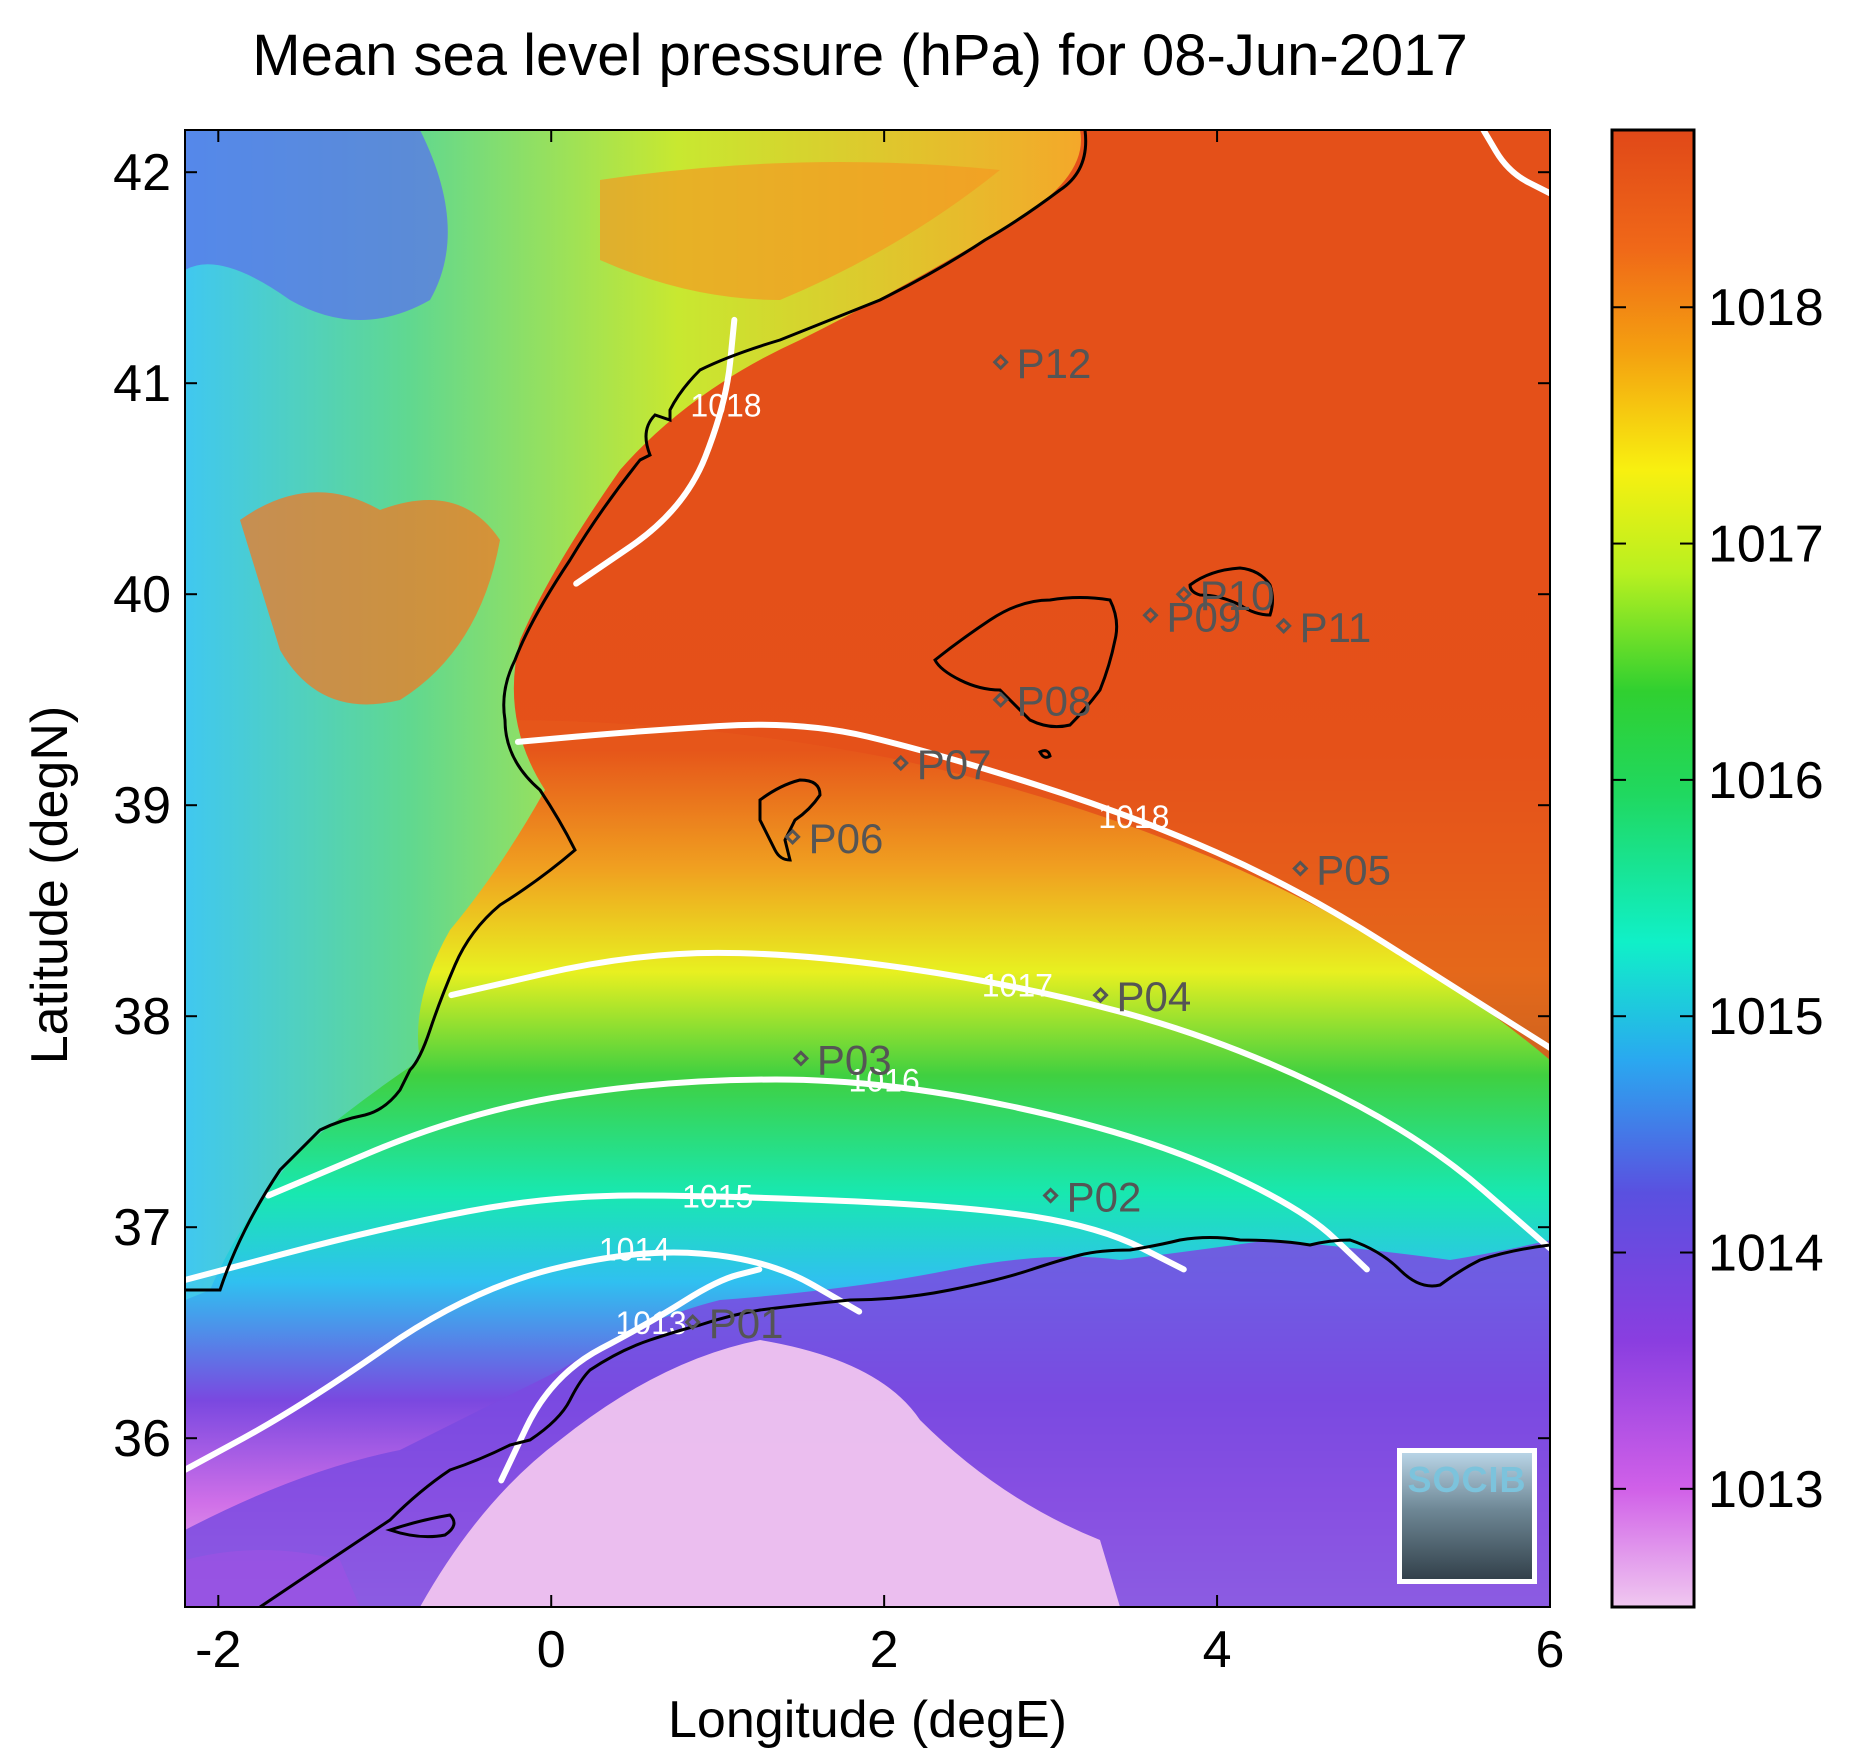  What do you see at coordinates (1766, 781) in the screenshot?
I see `colorbar-tick-label: 1016` at bounding box center [1766, 781].